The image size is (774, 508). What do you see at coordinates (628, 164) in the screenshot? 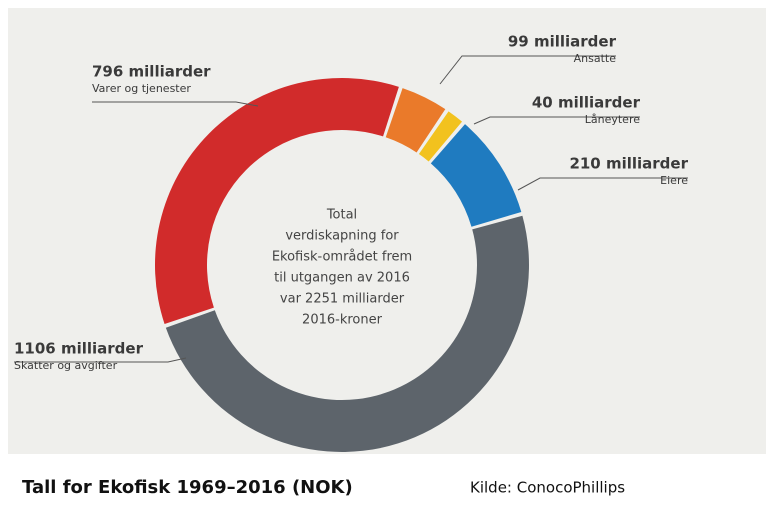
I see `value-label: 210 milliarder` at bounding box center [628, 164].